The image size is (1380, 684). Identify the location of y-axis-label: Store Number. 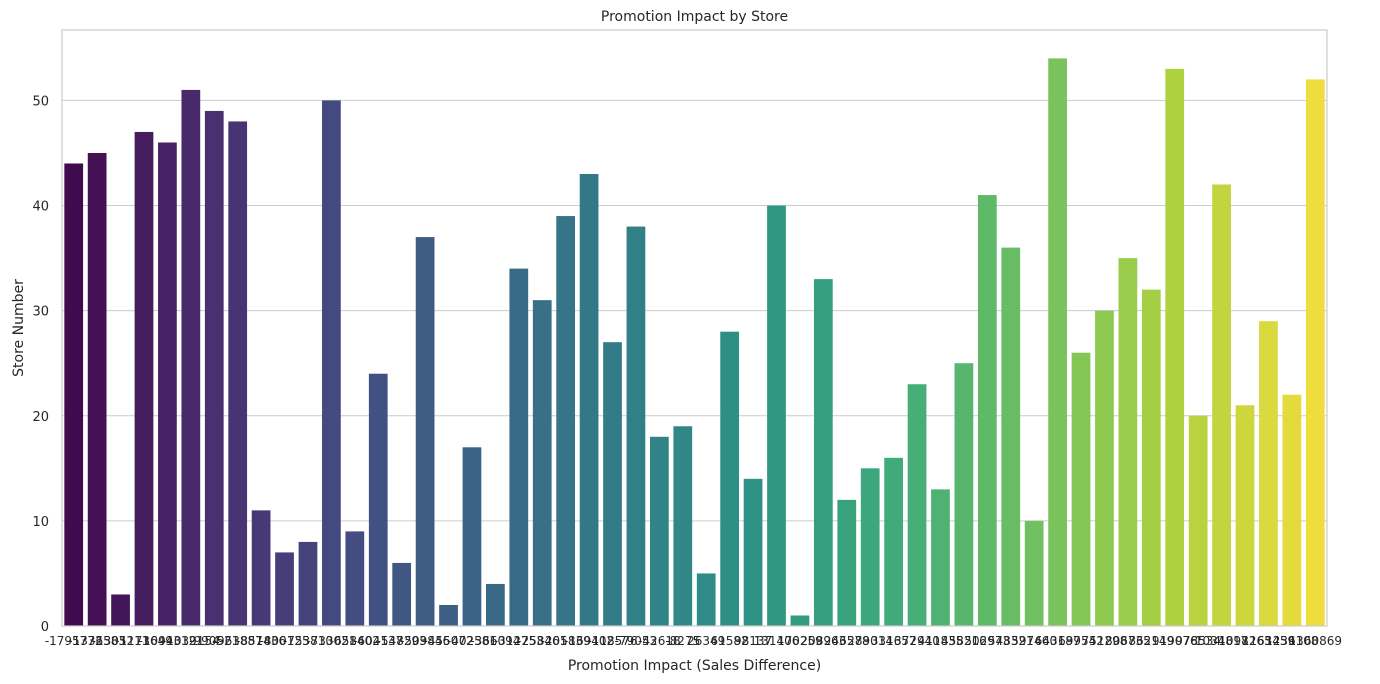
(19, 328).